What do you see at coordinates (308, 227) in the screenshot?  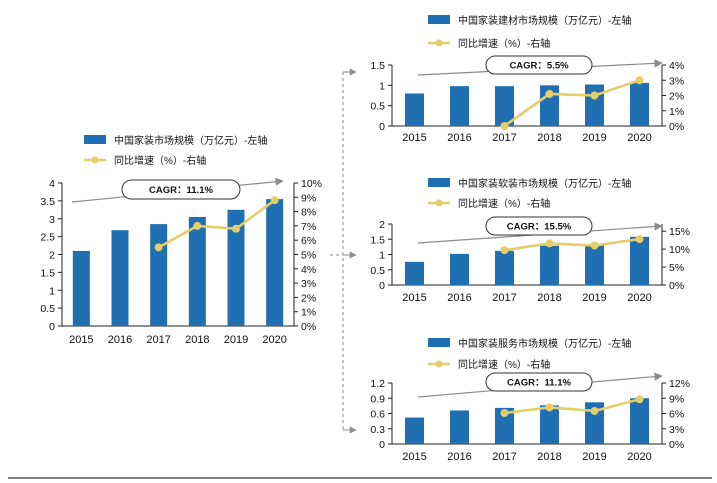 I see `right-tick-label: 7%` at bounding box center [308, 227].